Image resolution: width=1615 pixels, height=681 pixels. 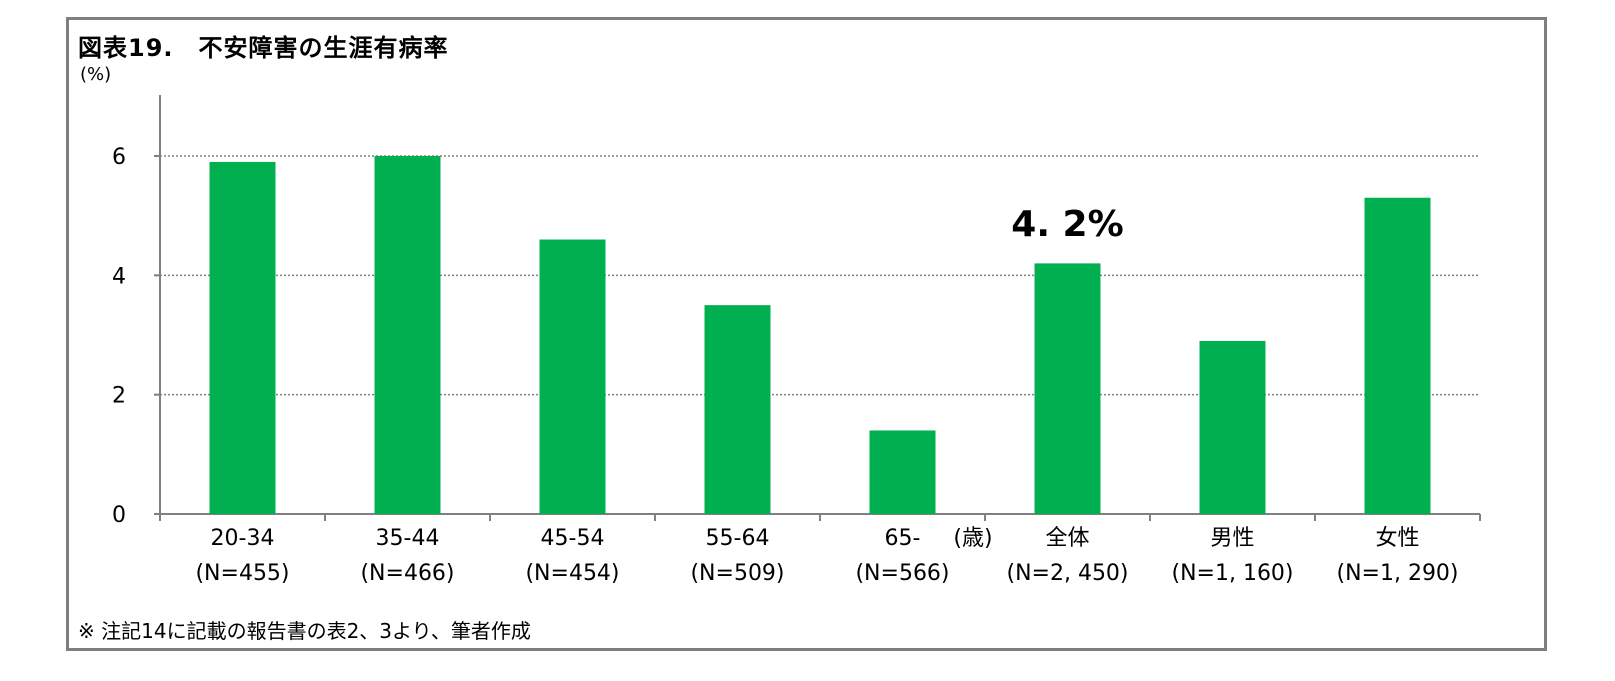 What do you see at coordinates (1067, 538) in the screenshot?
I see `x-category-label: 全体` at bounding box center [1067, 538].